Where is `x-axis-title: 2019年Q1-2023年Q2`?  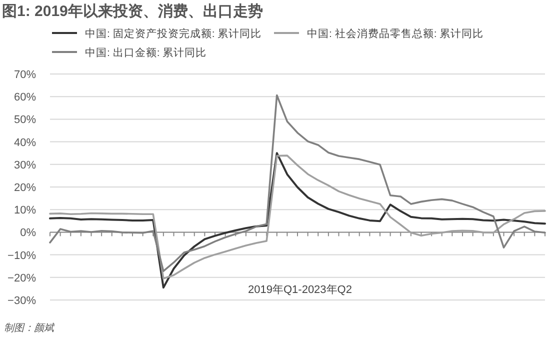 x-axis-title: 2019年Q1-2023年Q2 is located at coordinates (300, 290).